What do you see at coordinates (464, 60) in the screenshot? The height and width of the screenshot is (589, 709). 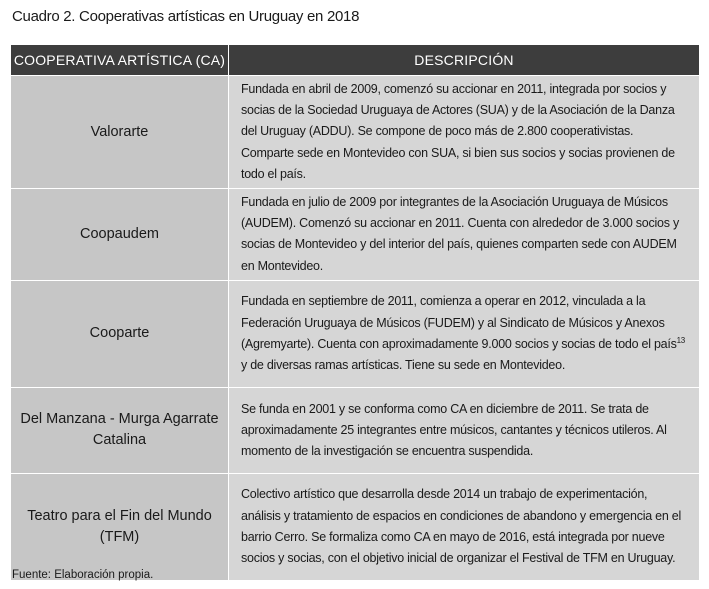 I see `header-description: DESCRIPCIÓN` at bounding box center [464, 60].